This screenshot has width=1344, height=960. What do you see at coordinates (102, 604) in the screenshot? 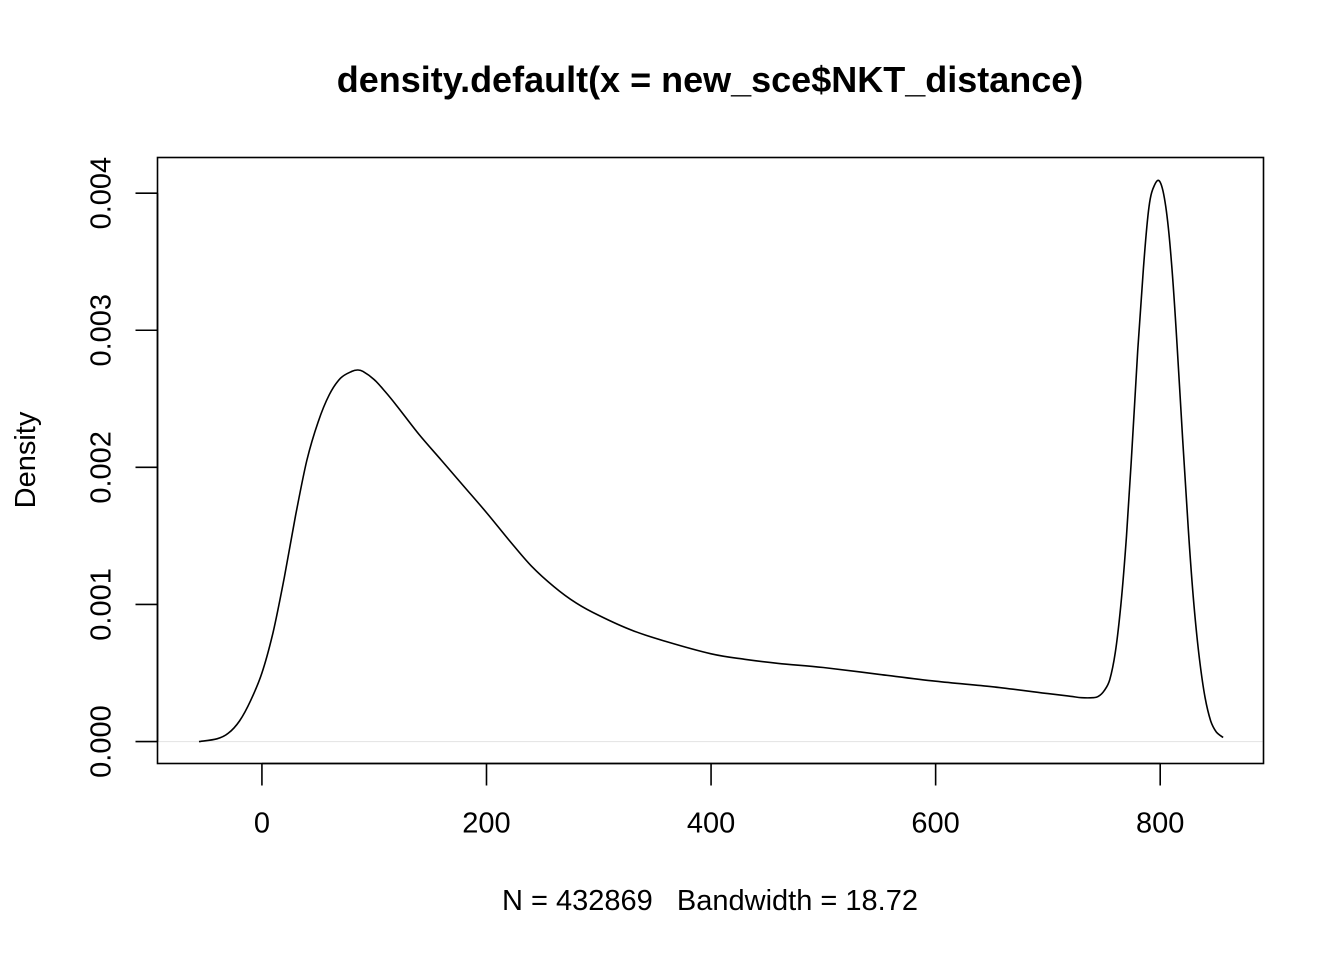
I see `y-tick-label: 0.001` at bounding box center [102, 604].